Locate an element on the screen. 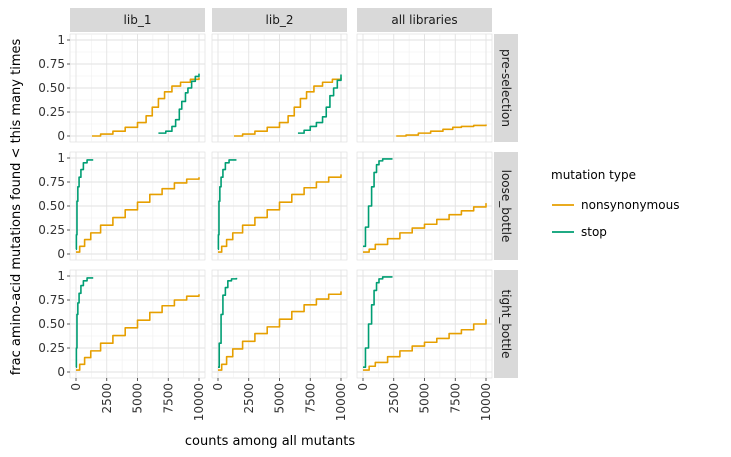 The image size is (731, 457). facet-strip-label: tight_bottle is located at coordinates (506, 323).